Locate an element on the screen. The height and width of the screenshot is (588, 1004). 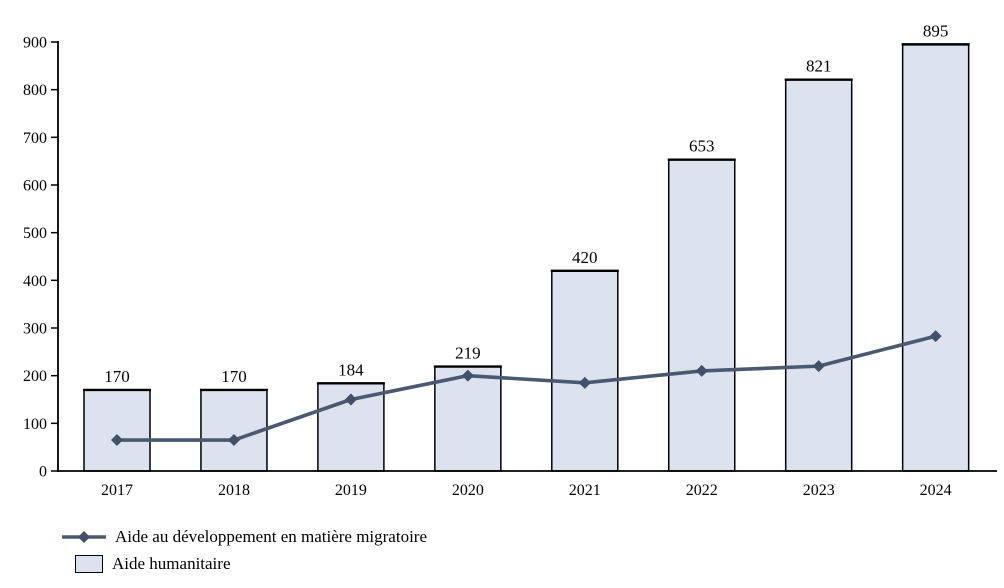
y-axis-tick-label: 600 is located at coordinates (35, 186).